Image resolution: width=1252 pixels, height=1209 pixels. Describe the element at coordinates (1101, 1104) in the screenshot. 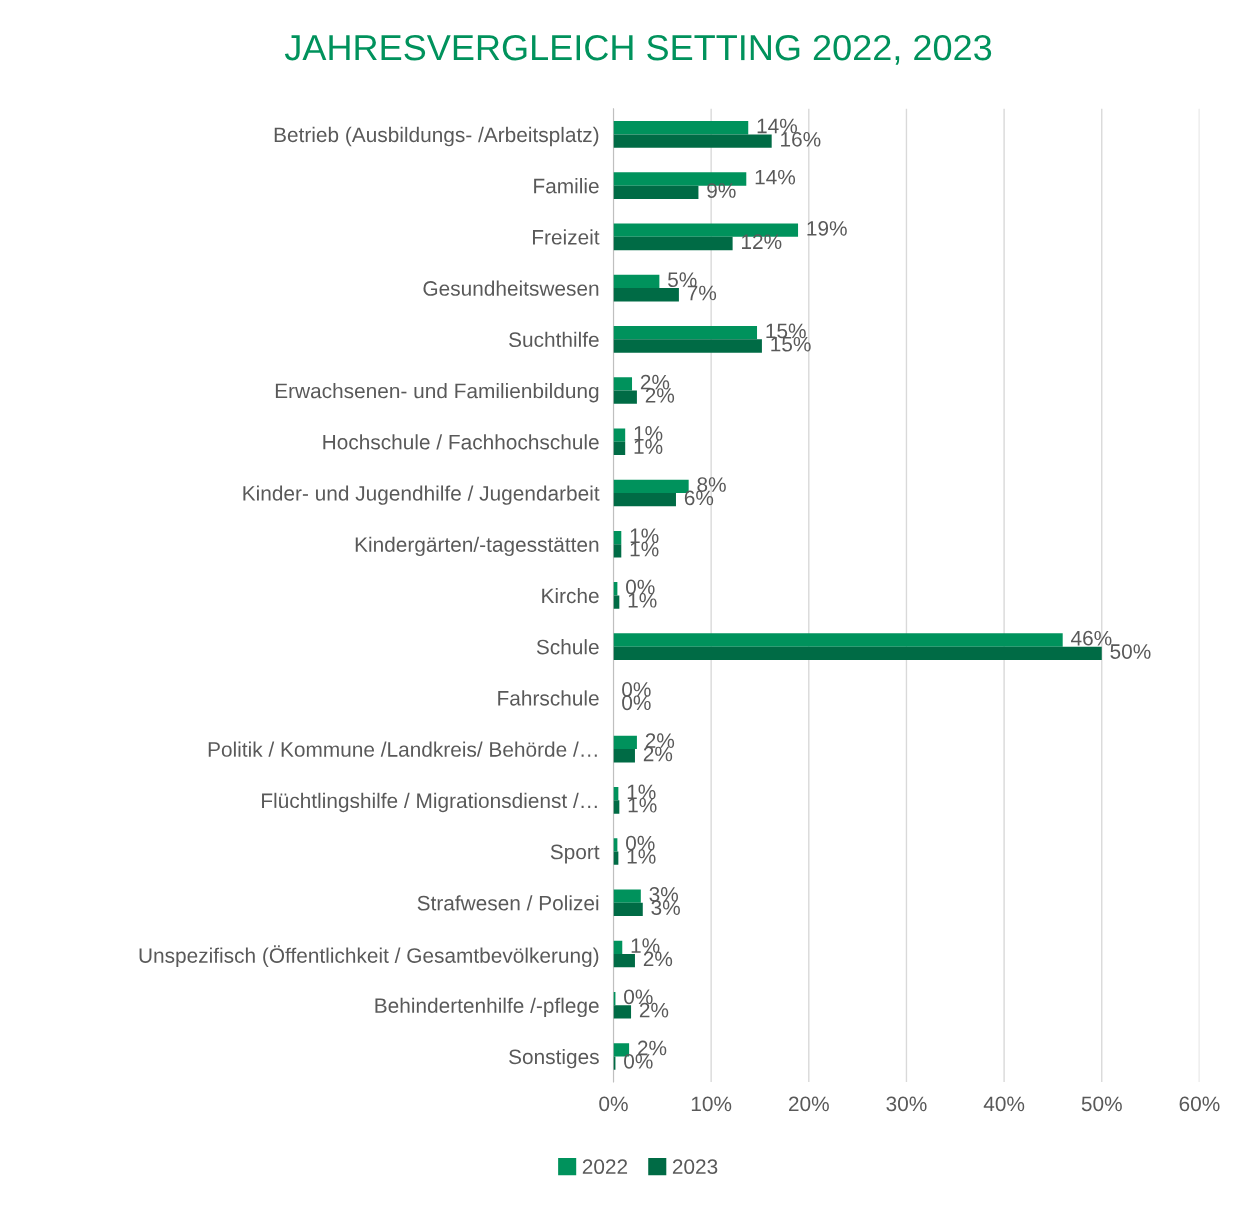

I see `x-tick-label: 50%` at that location.